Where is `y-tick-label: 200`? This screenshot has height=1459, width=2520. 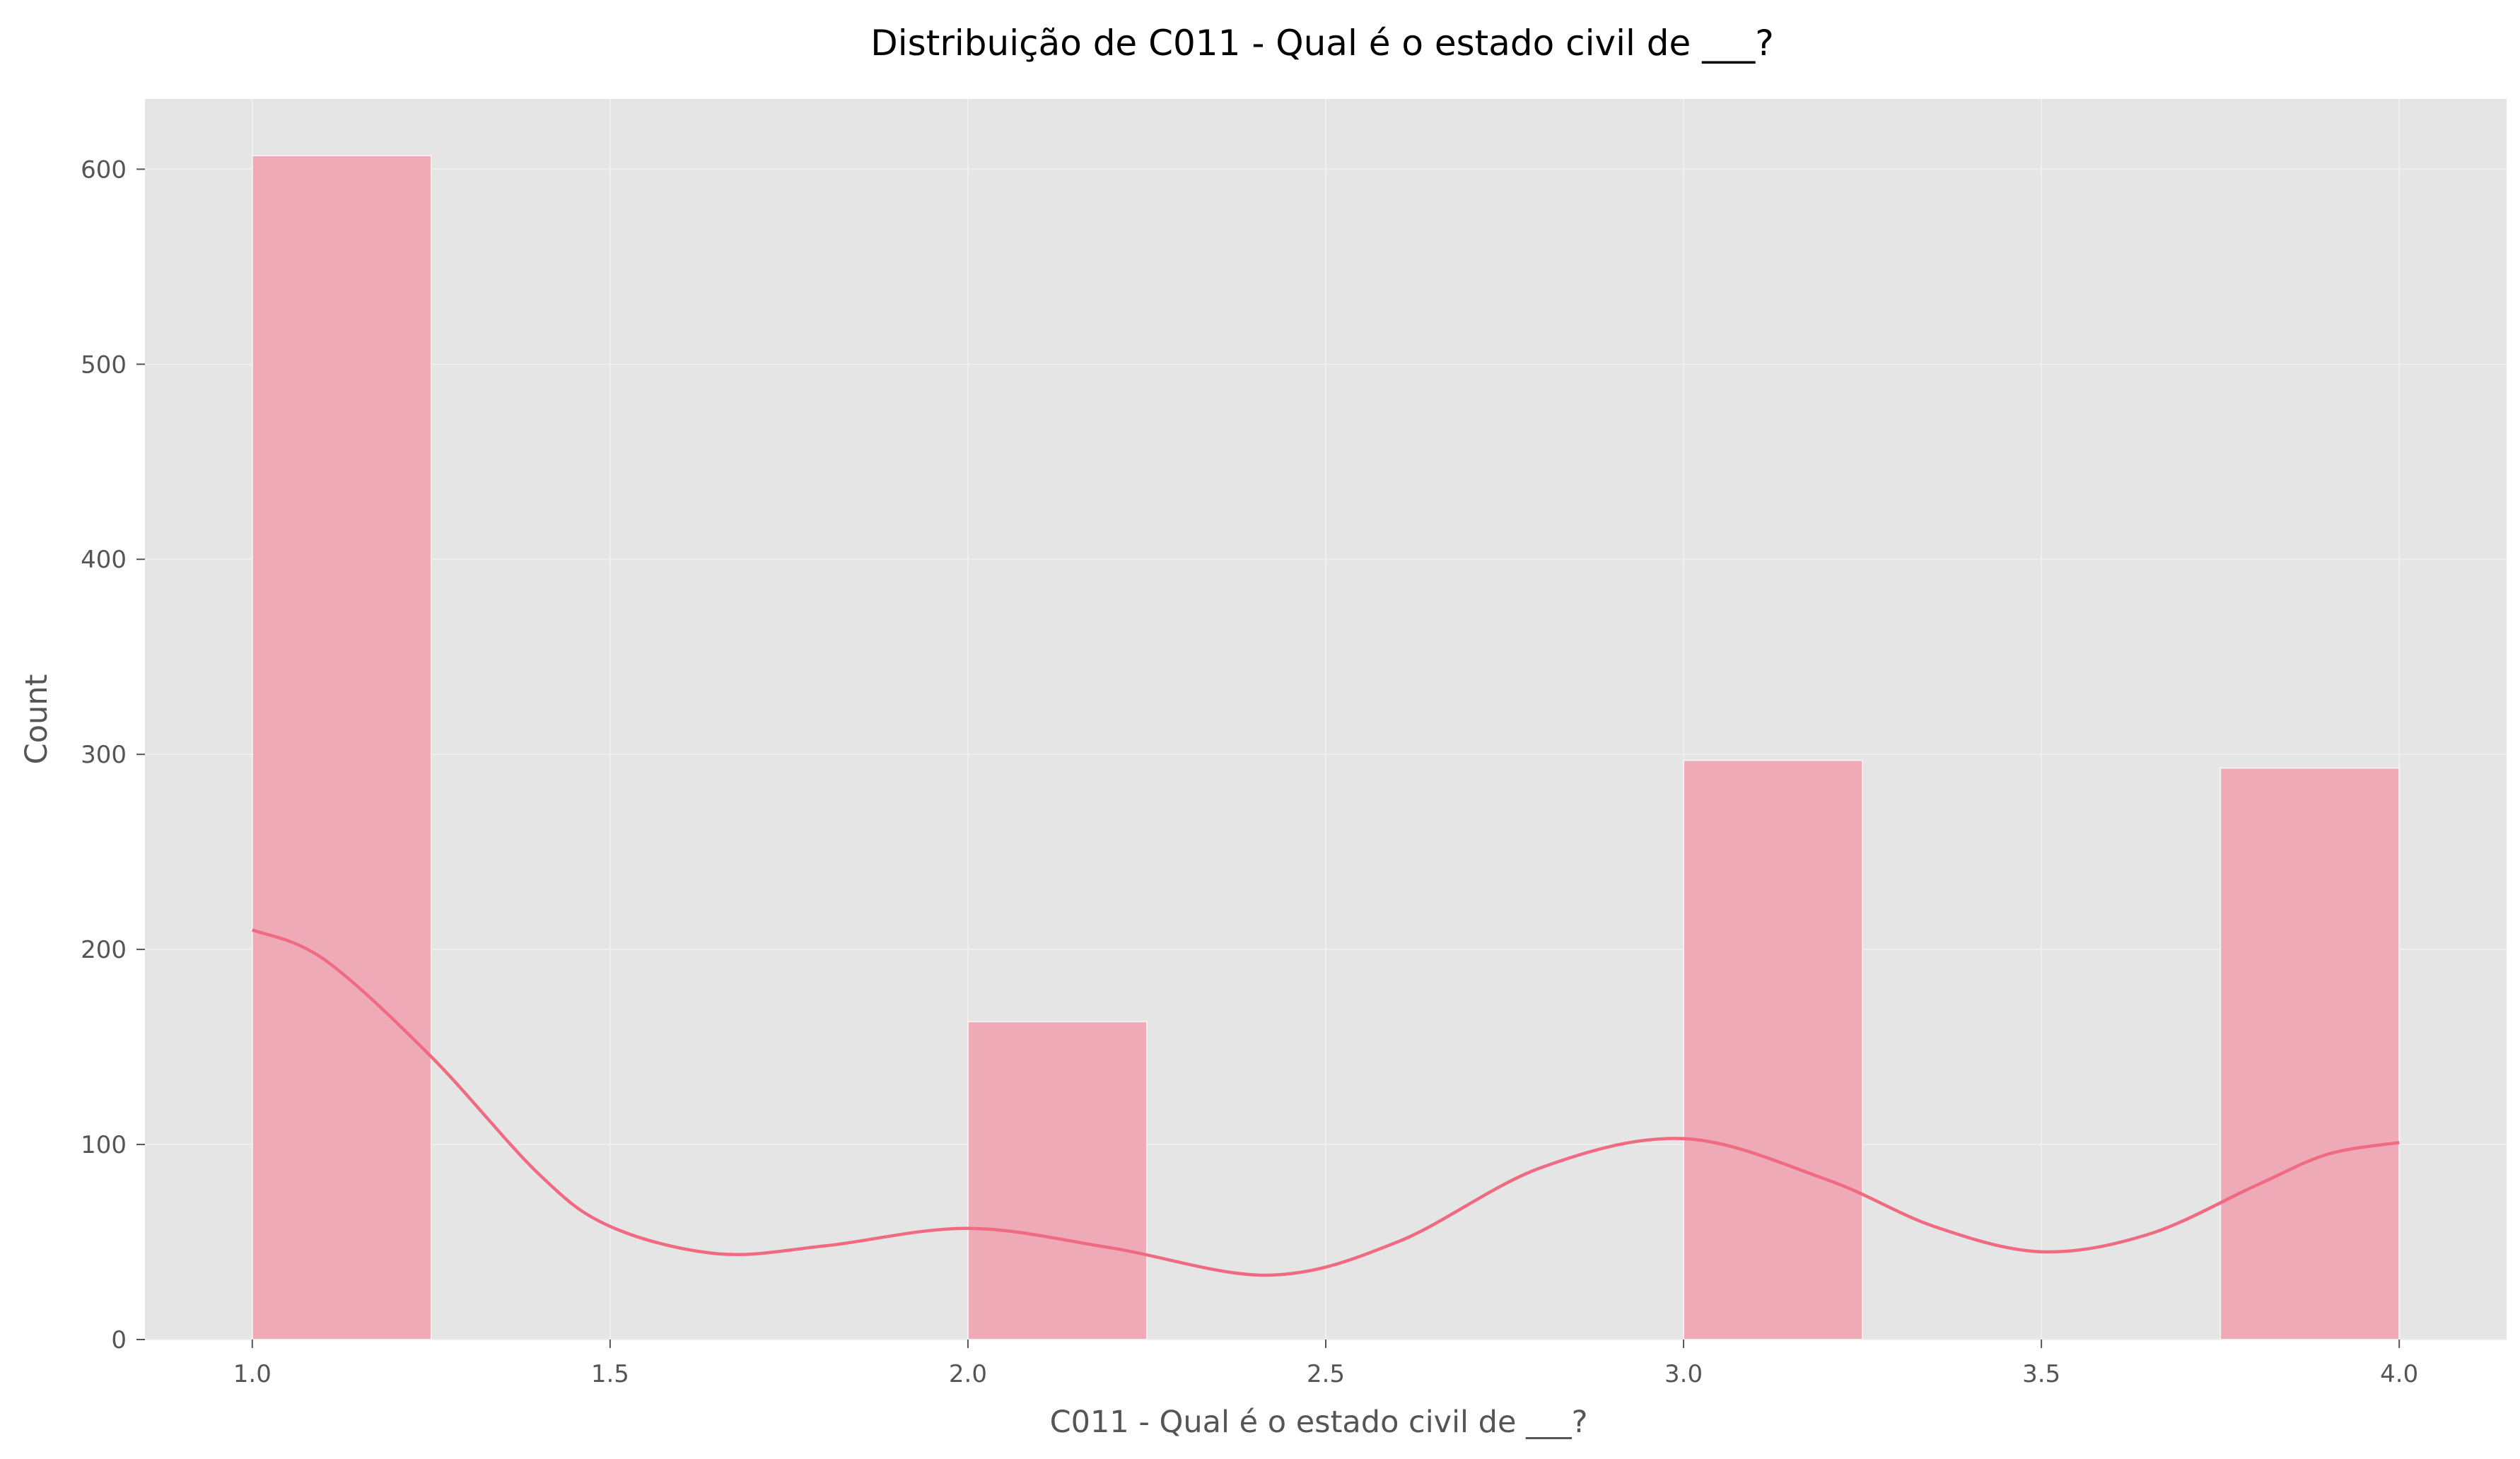
y-tick-label: 200 is located at coordinates (104, 950).